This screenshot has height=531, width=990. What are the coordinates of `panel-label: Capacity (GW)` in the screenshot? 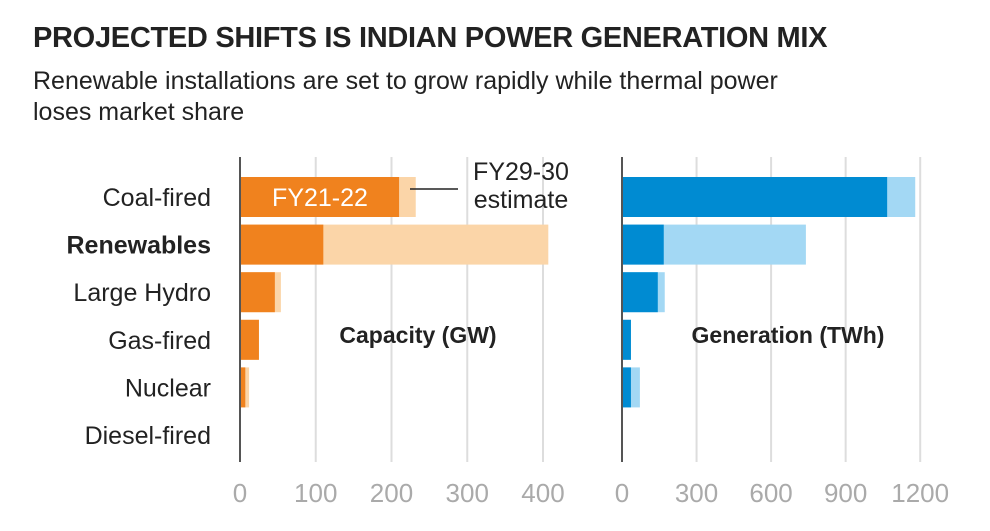 It's located at (417, 335).